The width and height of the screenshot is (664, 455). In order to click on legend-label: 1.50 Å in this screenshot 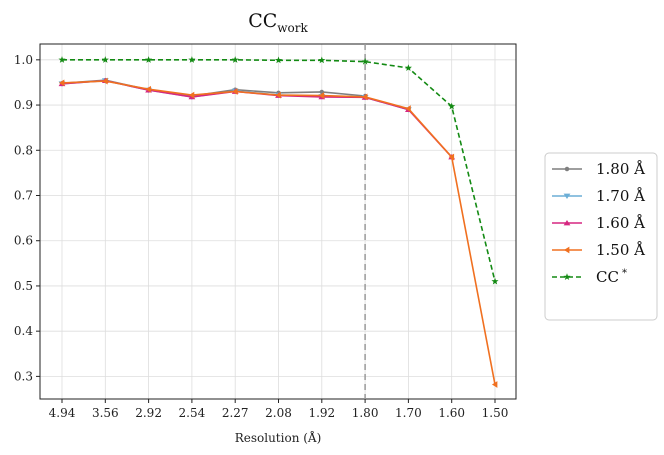, I will do `click(620, 250)`.